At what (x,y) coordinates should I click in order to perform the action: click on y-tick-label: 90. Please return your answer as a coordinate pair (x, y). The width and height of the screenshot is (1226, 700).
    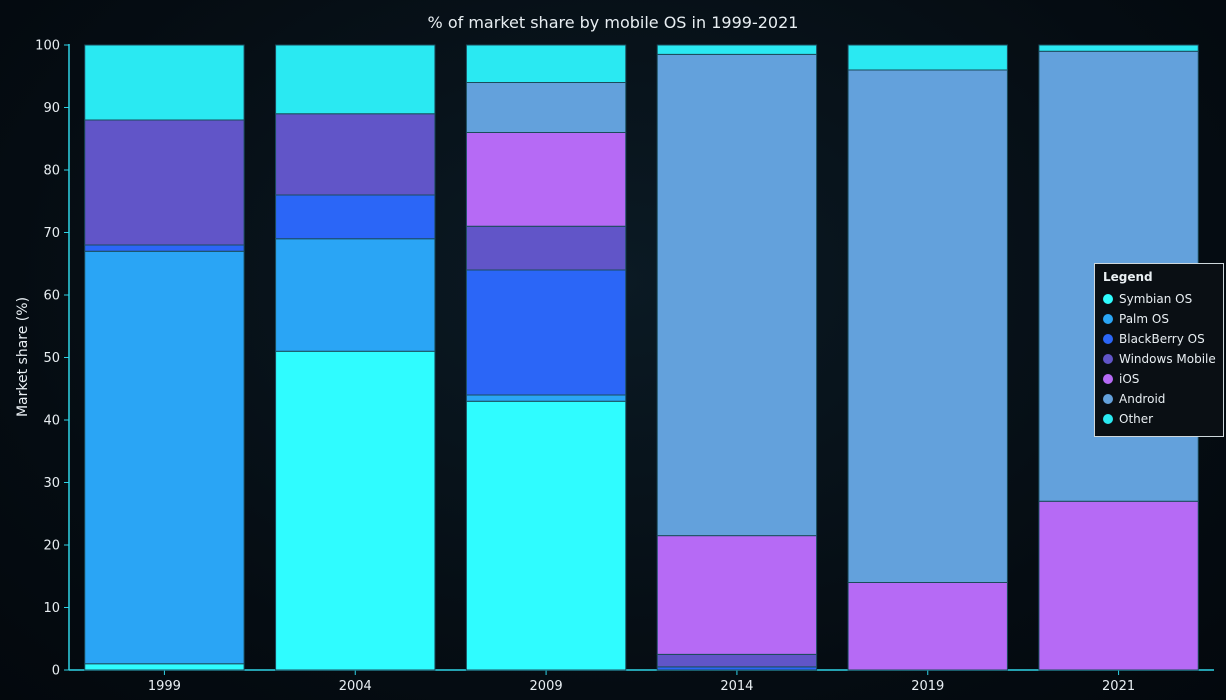
    Looking at the image, I should click on (51, 108).